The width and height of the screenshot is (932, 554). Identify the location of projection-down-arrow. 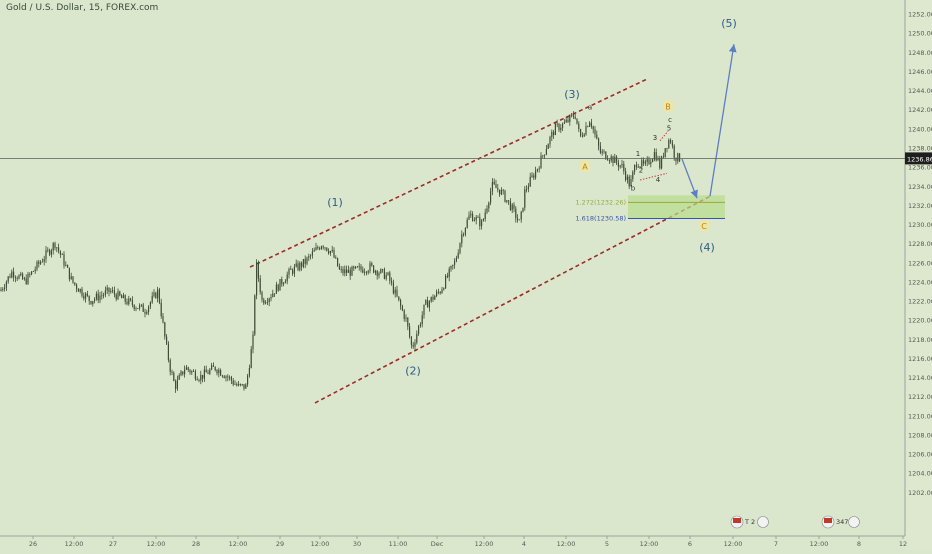
(689, 178).